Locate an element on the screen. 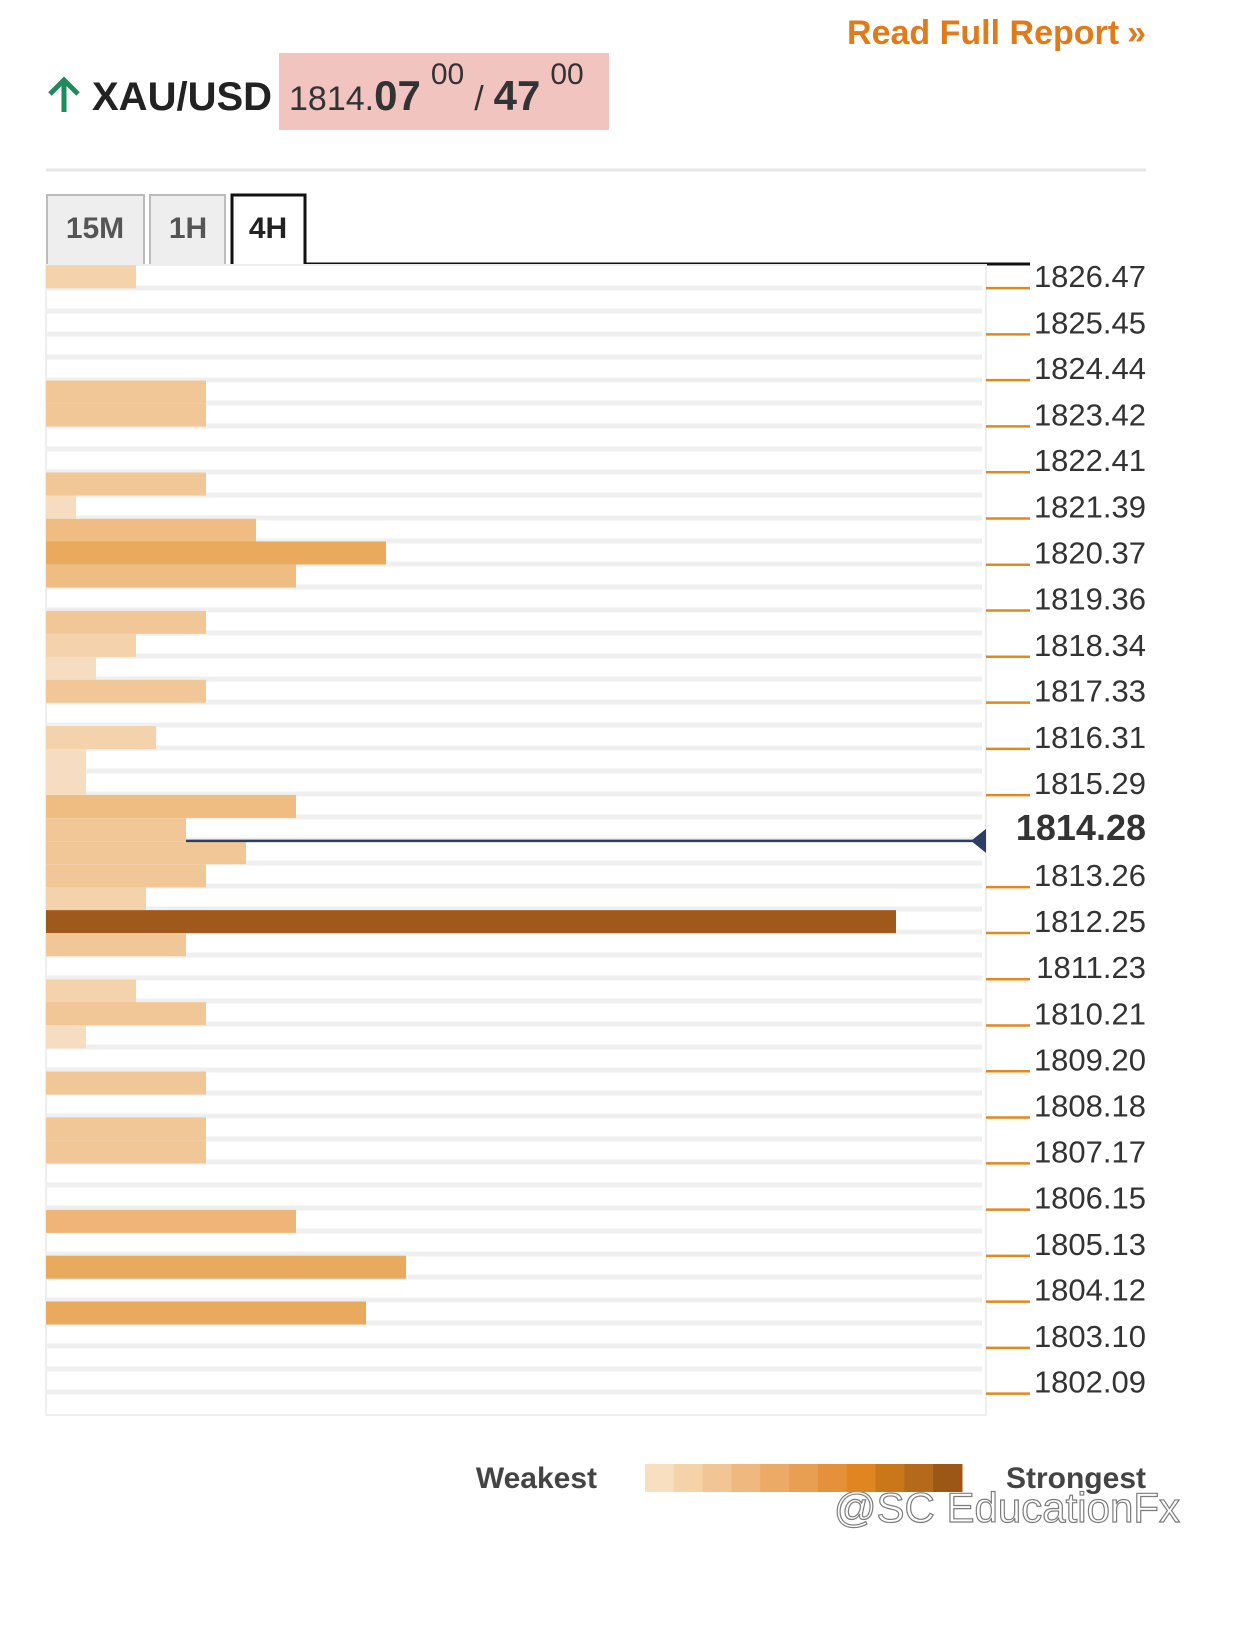  y-tick-label: 1821.39 is located at coordinates (1090, 506).